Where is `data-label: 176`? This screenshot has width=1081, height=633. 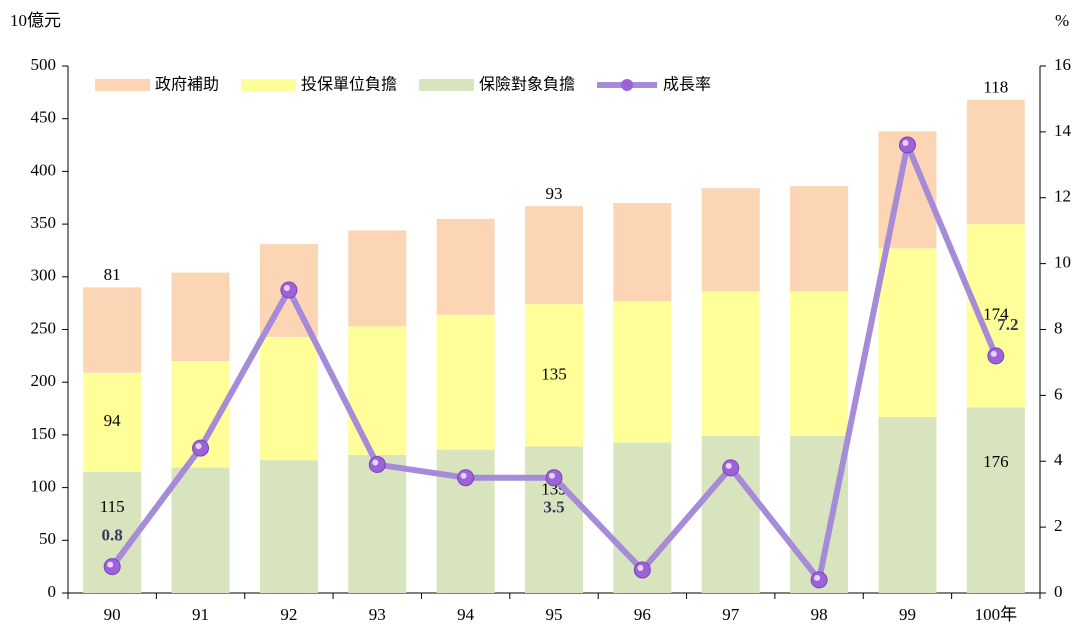 data-label: 176 is located at coordinates (996, 461).